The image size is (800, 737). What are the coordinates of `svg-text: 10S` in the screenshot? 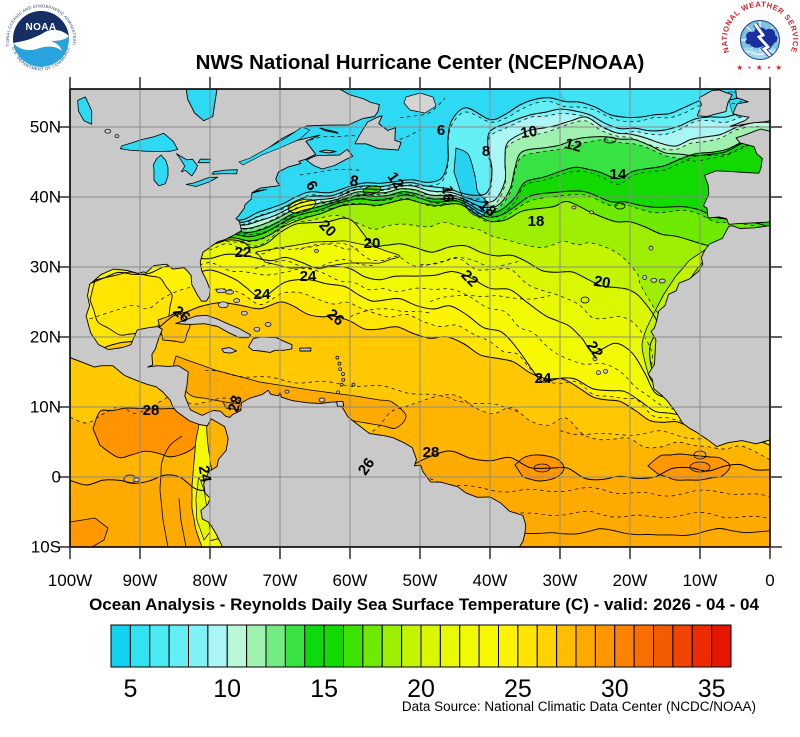 It's located at (46, 546).